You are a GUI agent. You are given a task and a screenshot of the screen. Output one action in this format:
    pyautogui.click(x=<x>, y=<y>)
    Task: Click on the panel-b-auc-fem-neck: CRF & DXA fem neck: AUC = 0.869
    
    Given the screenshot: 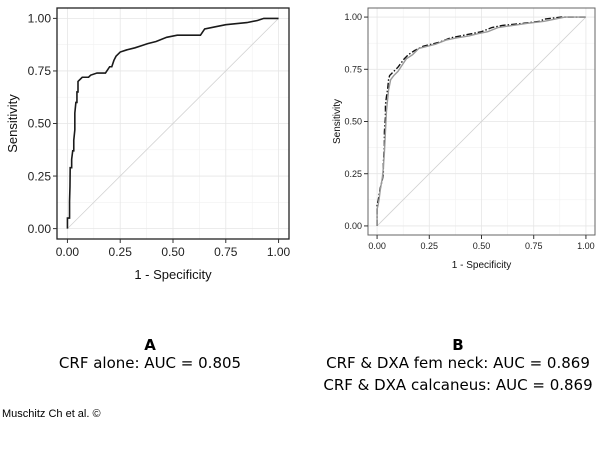 What is the action you would take?
    pyautogui.click(x=458, y=363)
    